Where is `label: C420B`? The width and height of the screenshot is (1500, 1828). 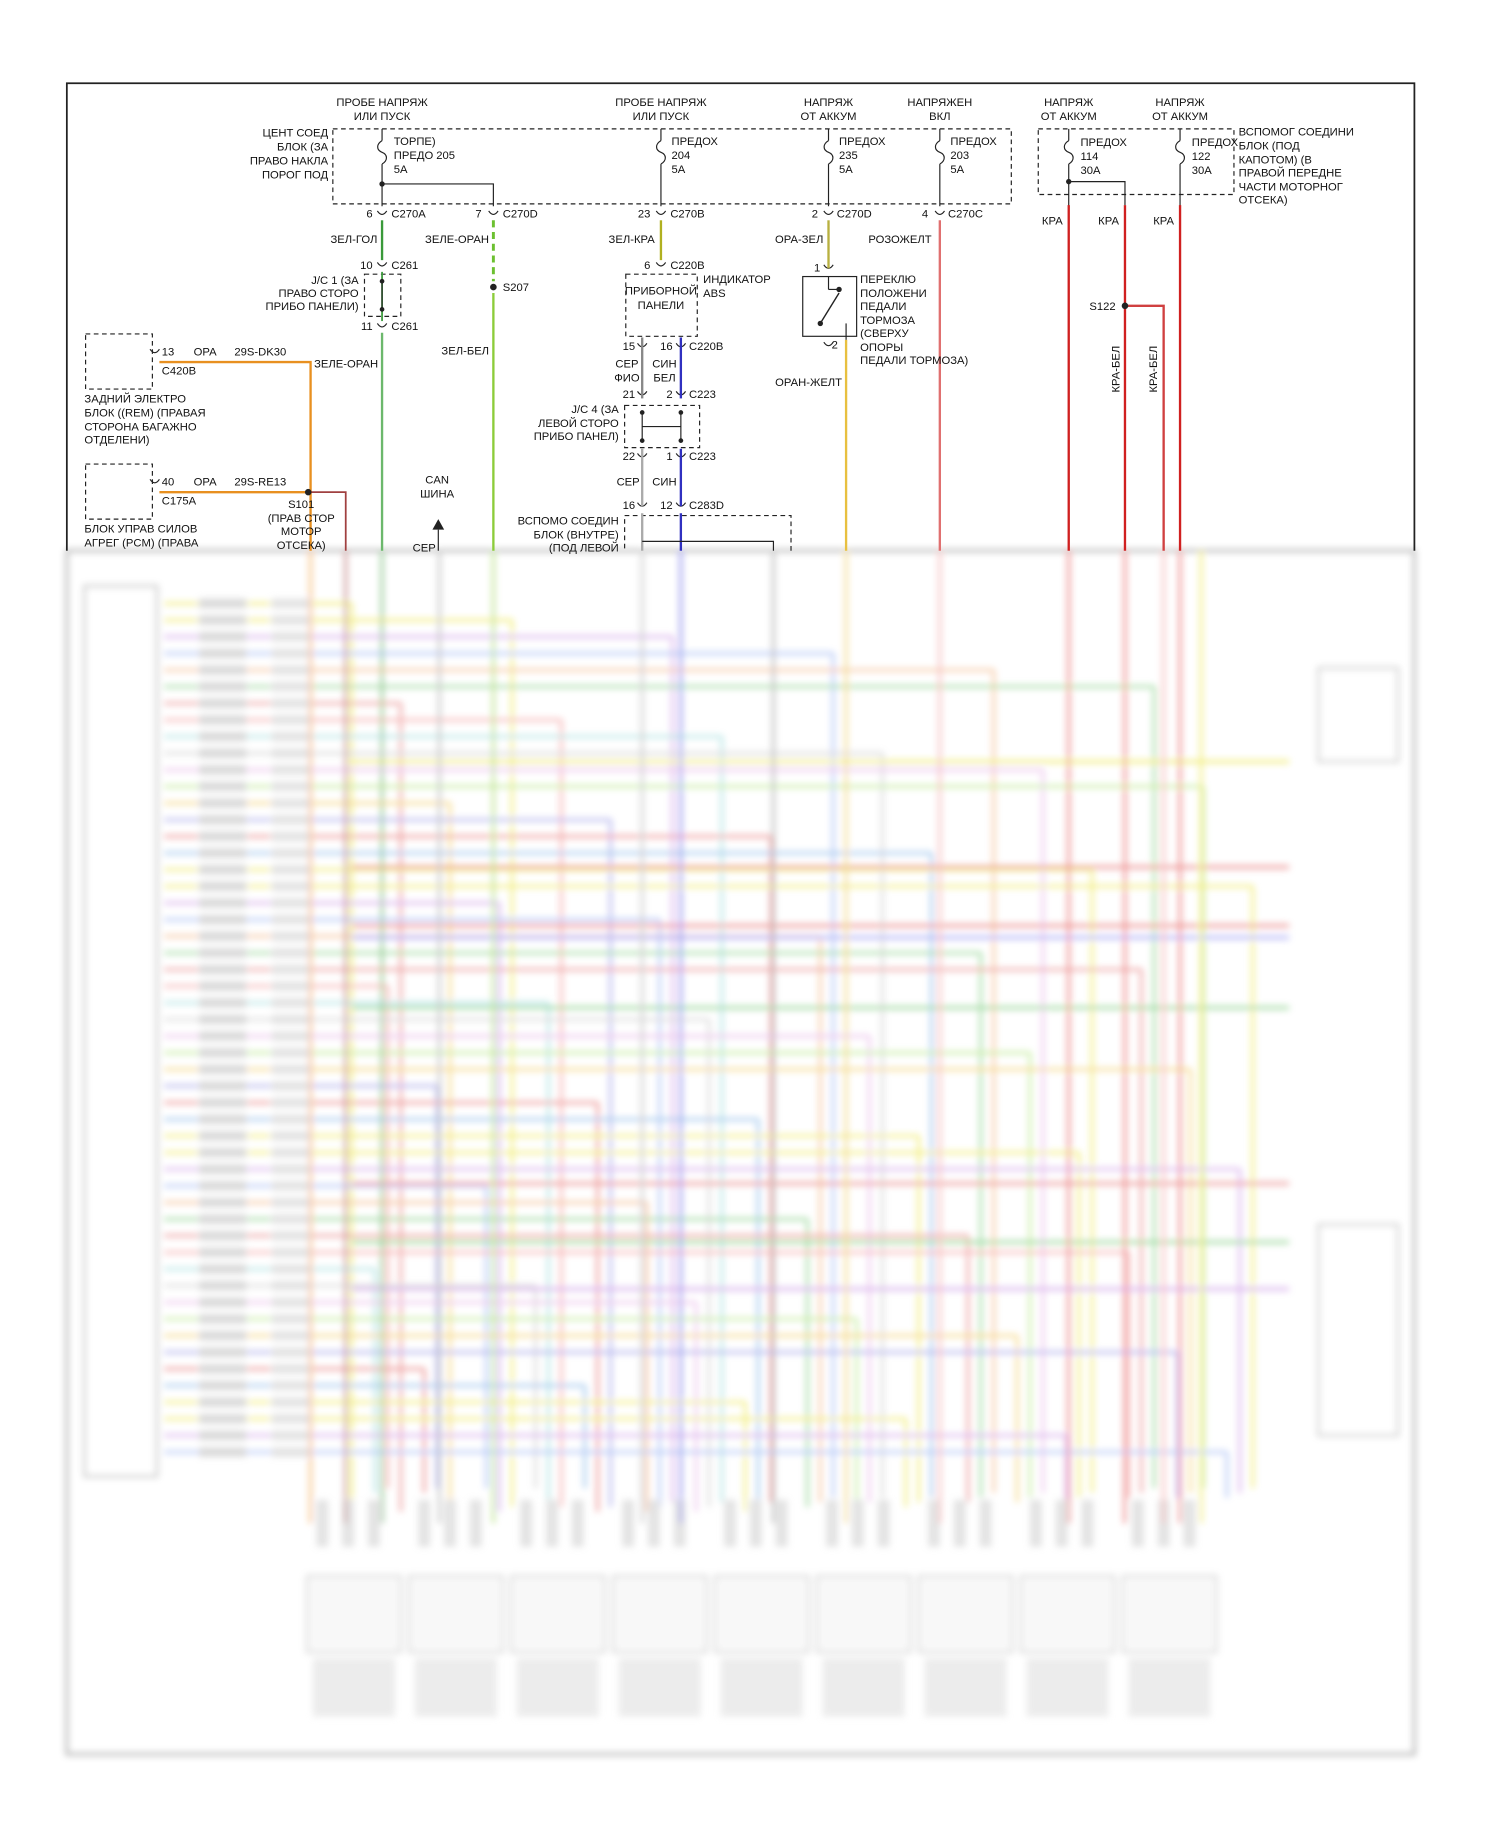
label: C420B is located at coordinates (179, 371).